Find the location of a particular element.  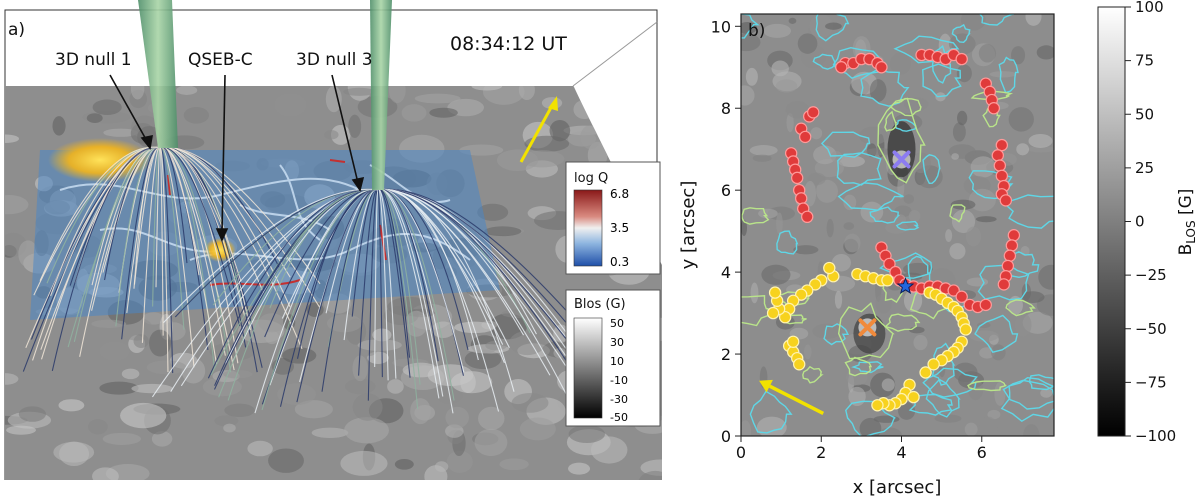

colorbar-tick-label: −75 is located at coordinates (1151, 382).